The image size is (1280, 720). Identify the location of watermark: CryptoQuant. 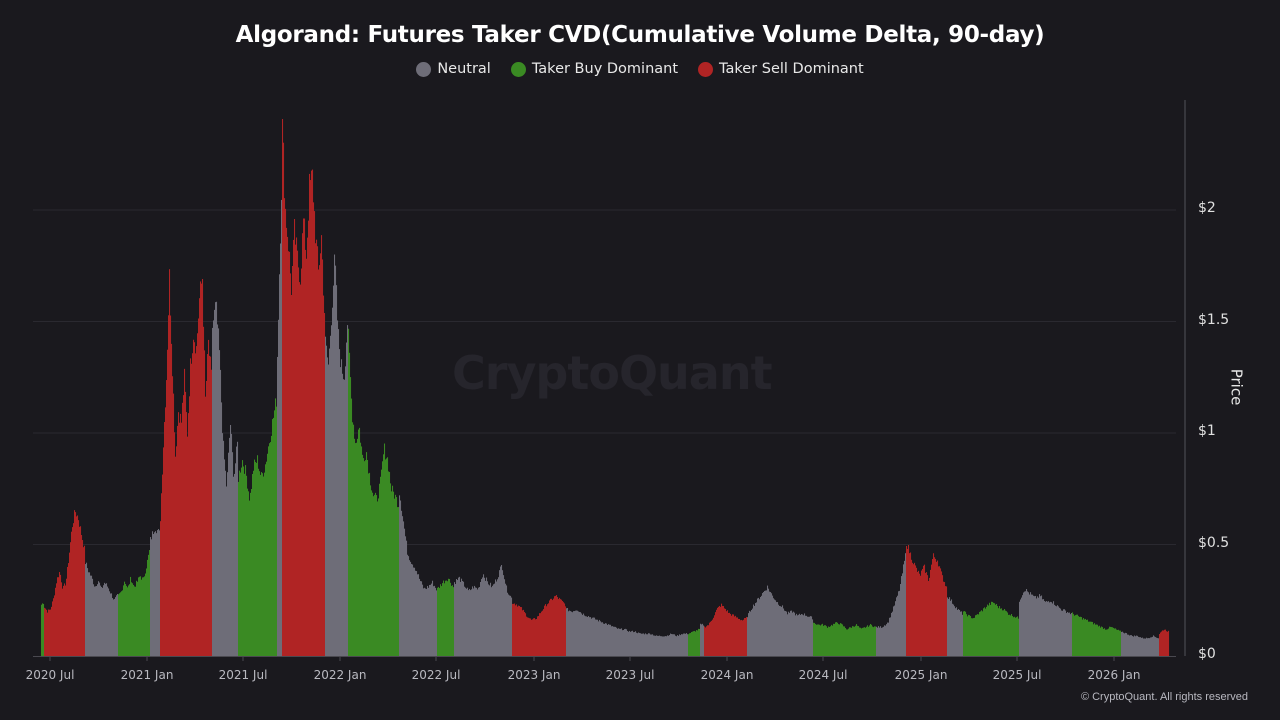
(612, 373).